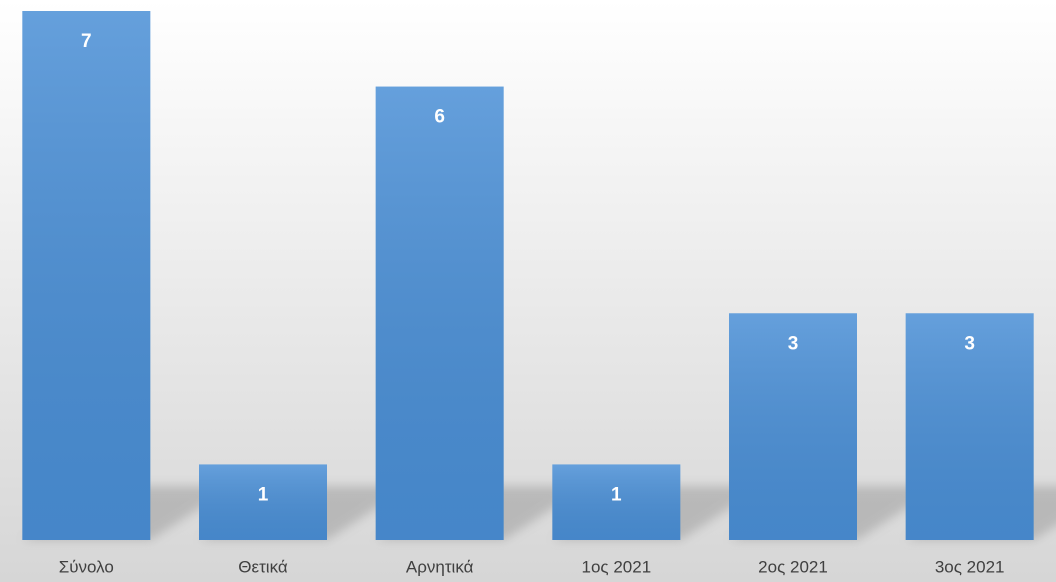 The width and height of the screenshot is (1056, 582). Describe the element at coordinates (439, 117) in the screenshot. I see `data-label: 6` at that location.